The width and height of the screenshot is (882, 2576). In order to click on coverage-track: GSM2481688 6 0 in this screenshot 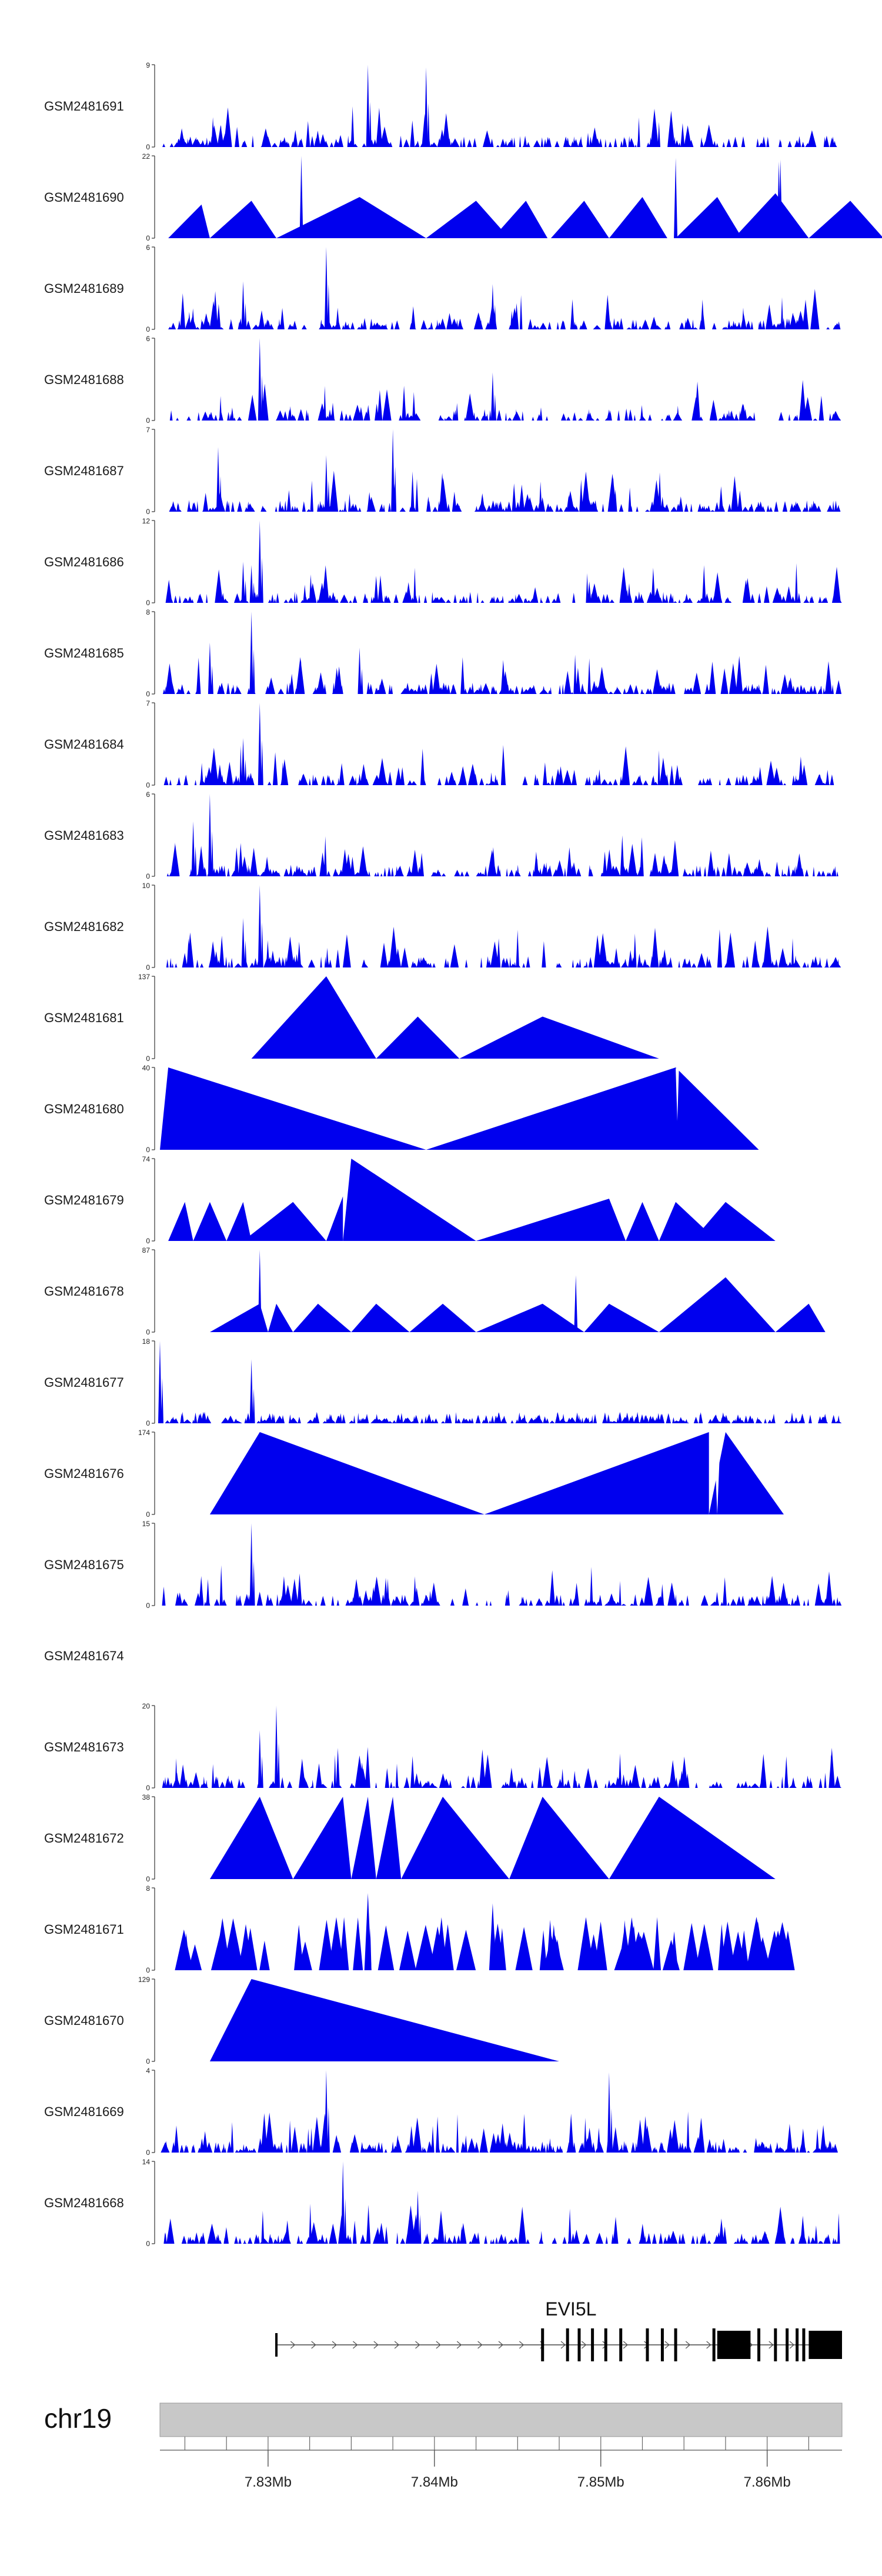, I will do `click(442, 380)`.